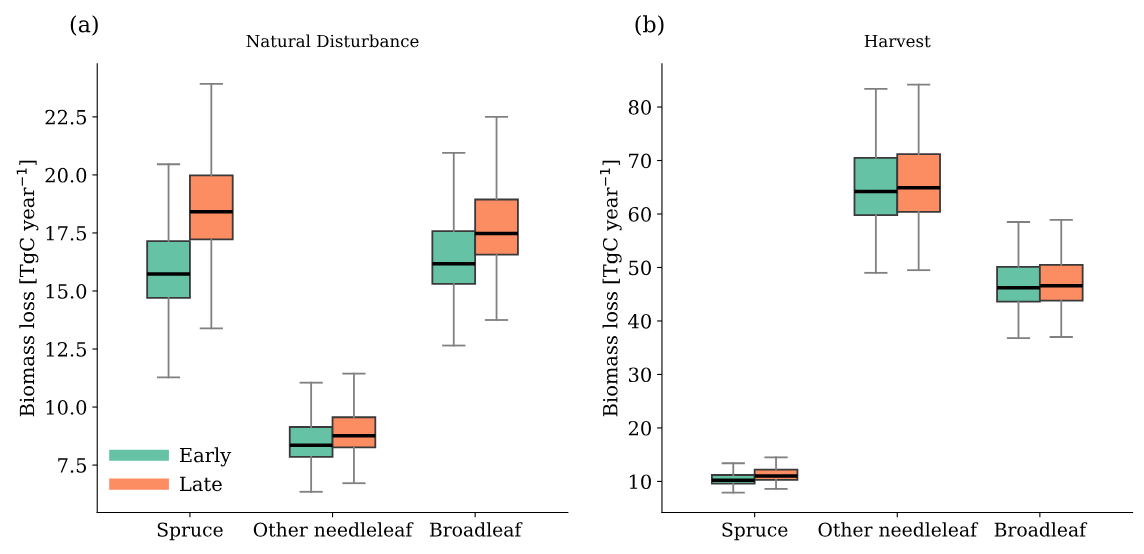  What do you see at coordinates (897, 41) in the screenshot?
I see `chart-title: Harvest` at bounding box center [897, 41].